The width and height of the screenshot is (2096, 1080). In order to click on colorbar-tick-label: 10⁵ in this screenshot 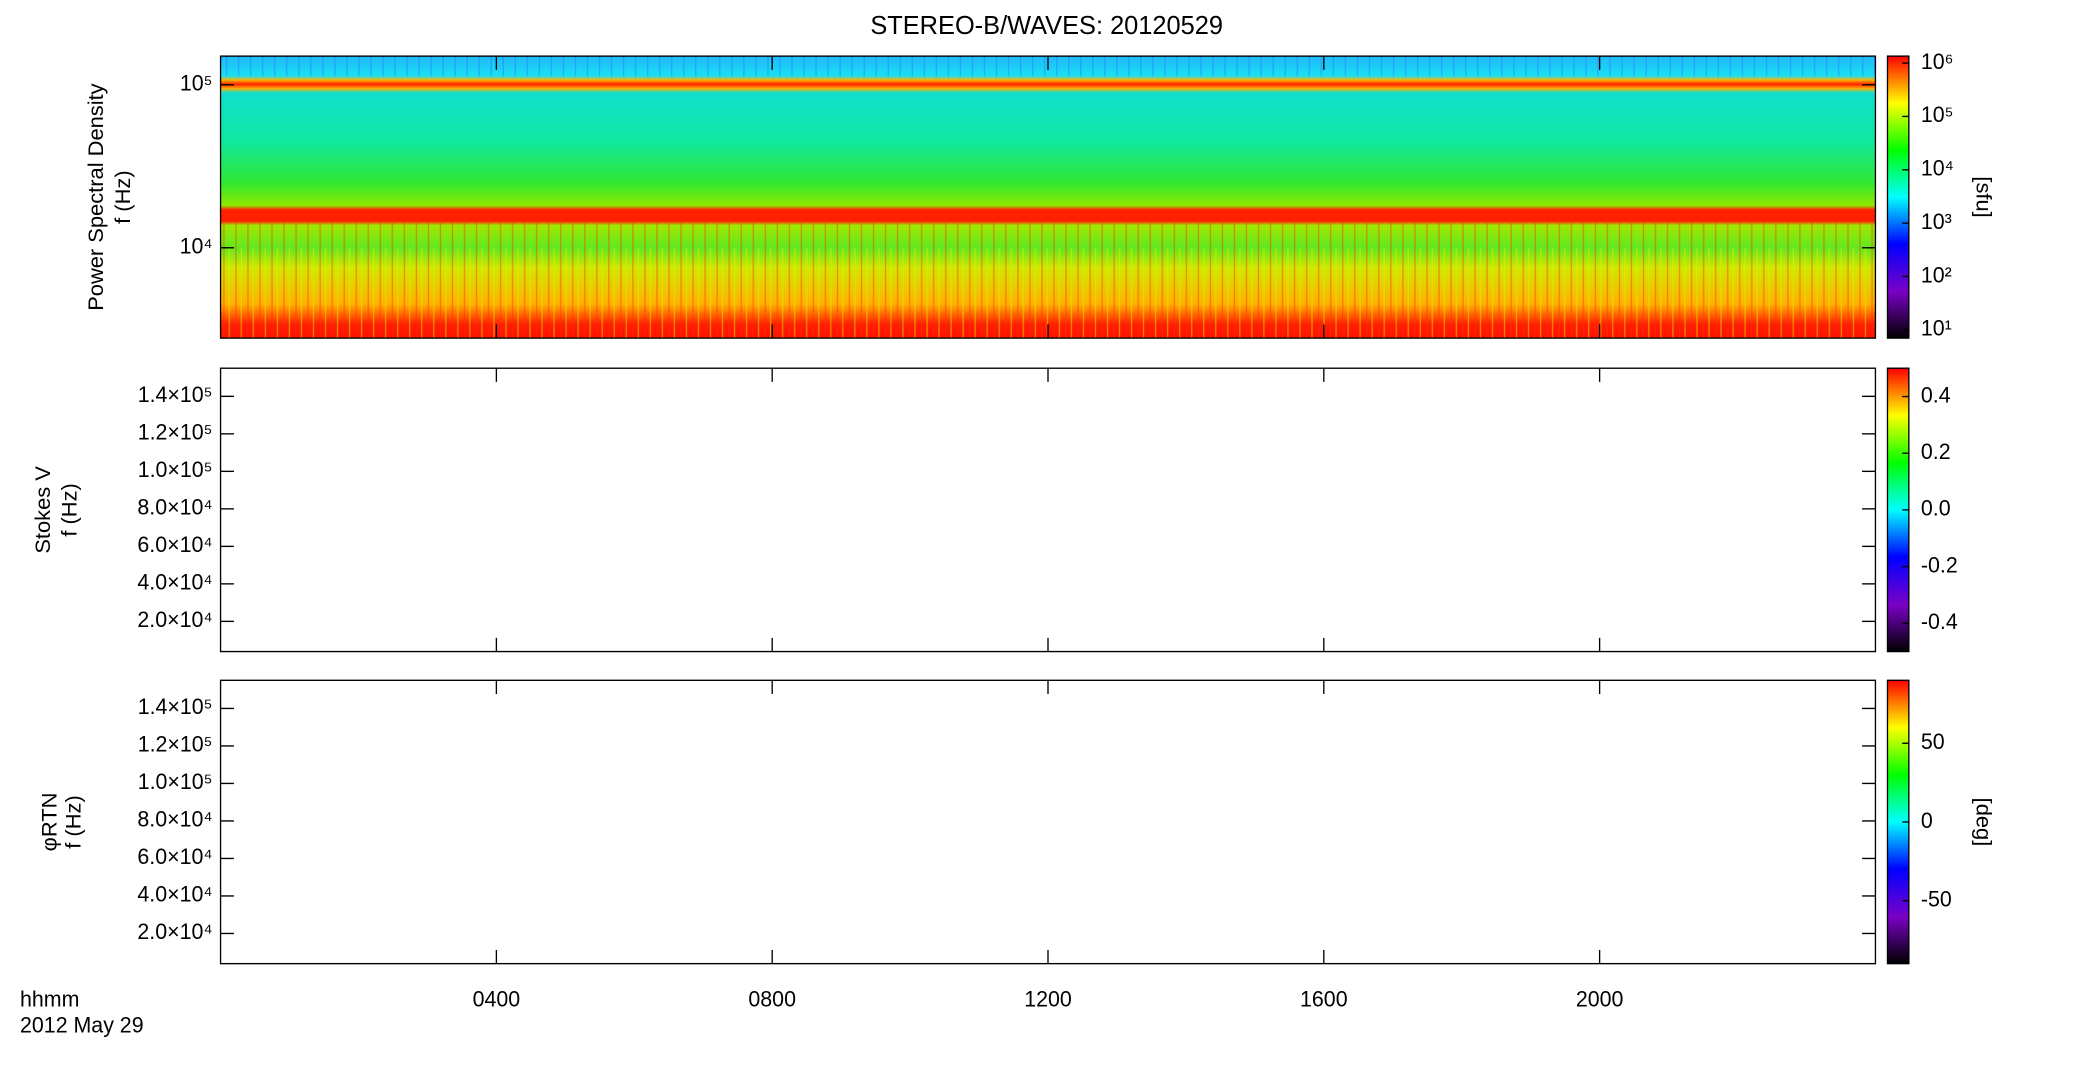, I will do `click(1937, 114)`.